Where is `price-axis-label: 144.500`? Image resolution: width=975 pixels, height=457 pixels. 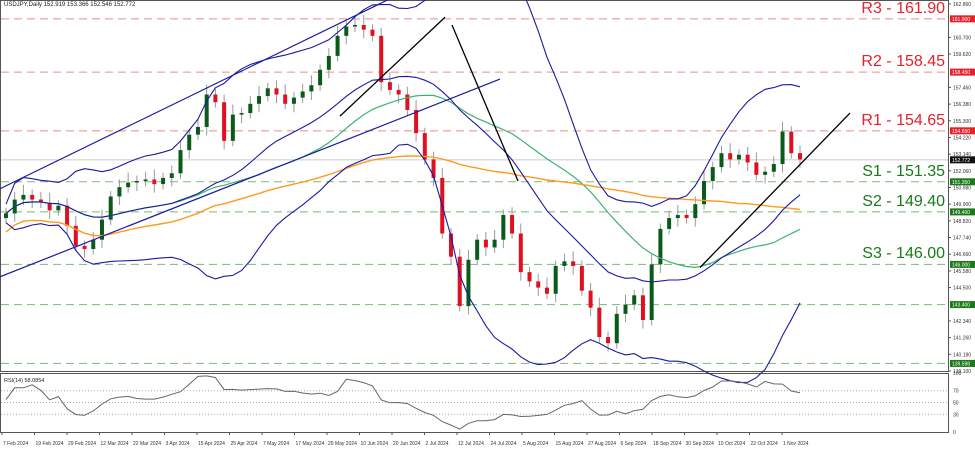 price-axis-label: 144.500 is located at coordinates (962, 289).